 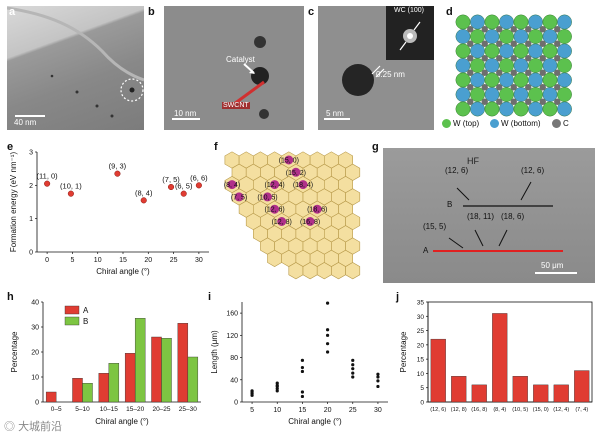 What do you see at coordinates (188, 409) in the screenshot?
I see `category-label: 25–30` at bounding box center [188, 409].